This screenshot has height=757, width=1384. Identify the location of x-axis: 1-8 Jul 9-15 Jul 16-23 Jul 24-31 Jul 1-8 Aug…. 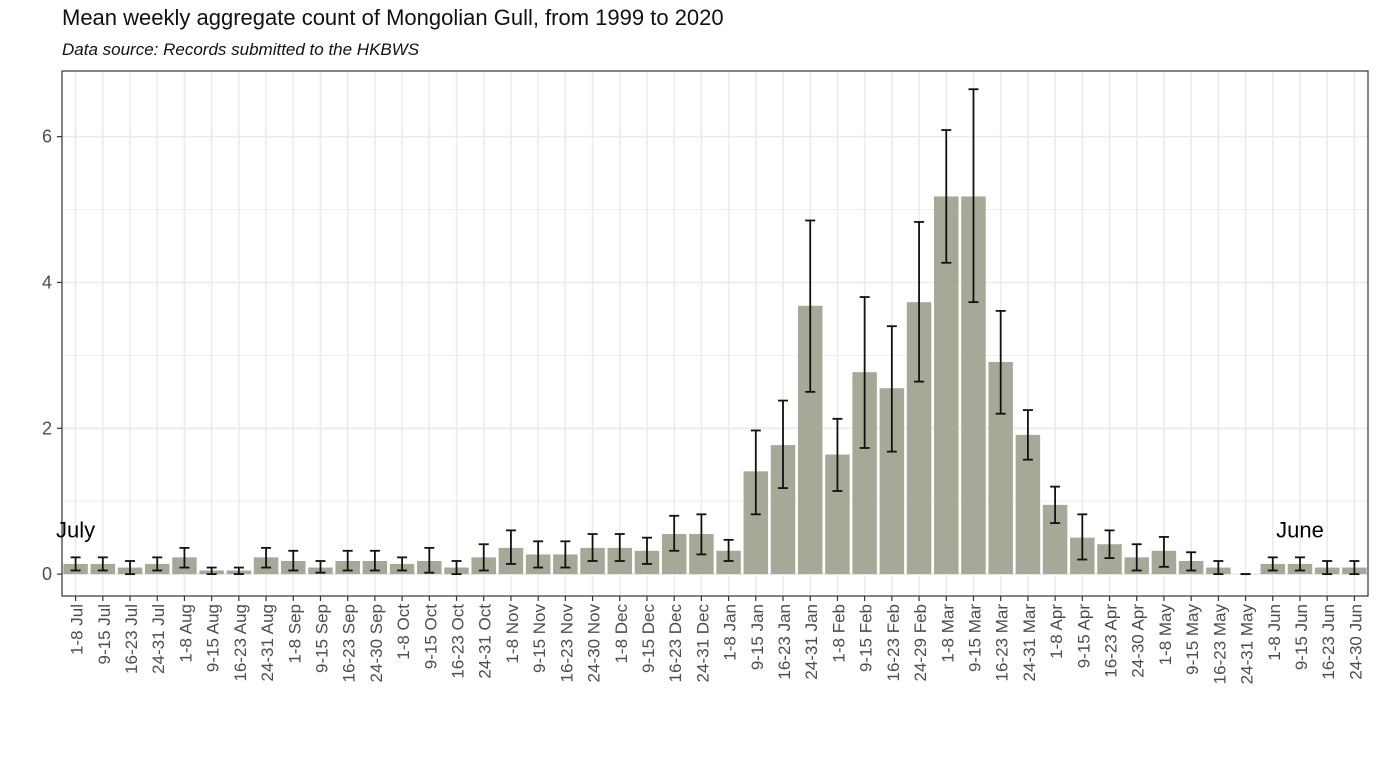
(716, 640).